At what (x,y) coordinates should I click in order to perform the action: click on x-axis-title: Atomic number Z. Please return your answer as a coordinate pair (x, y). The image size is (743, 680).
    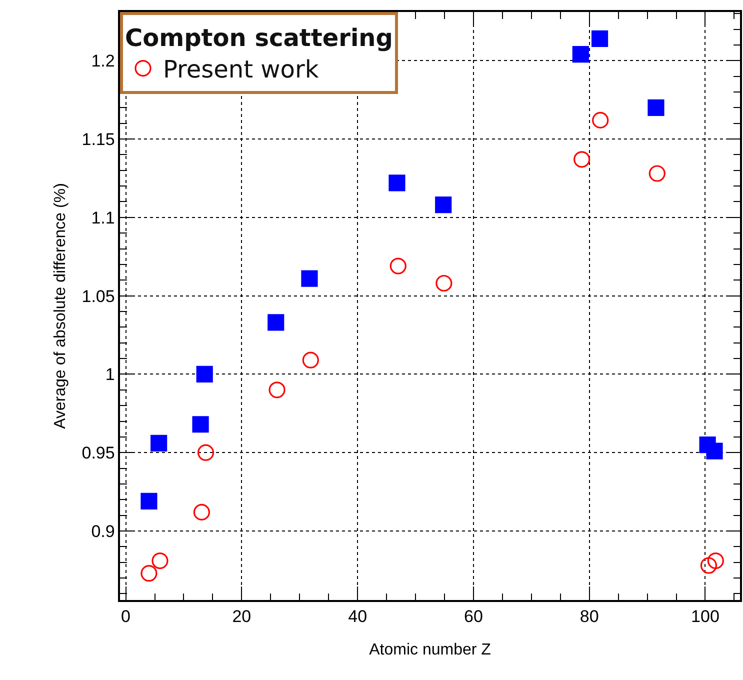
    Looking at the image, I should click on (430, 649).